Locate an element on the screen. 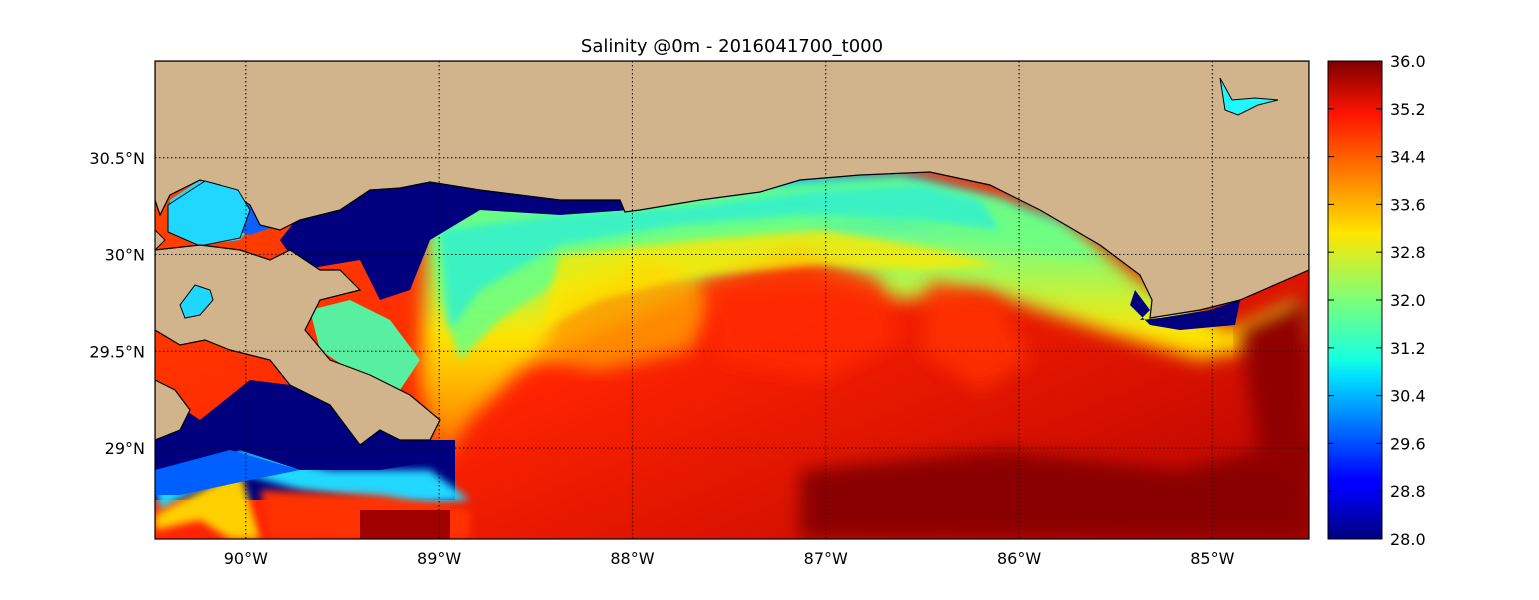 Image resolution: width=1539 pixels, height=600 pixels. colorbar-tick-label: 36.0 is located at coordinates (1408, 61).